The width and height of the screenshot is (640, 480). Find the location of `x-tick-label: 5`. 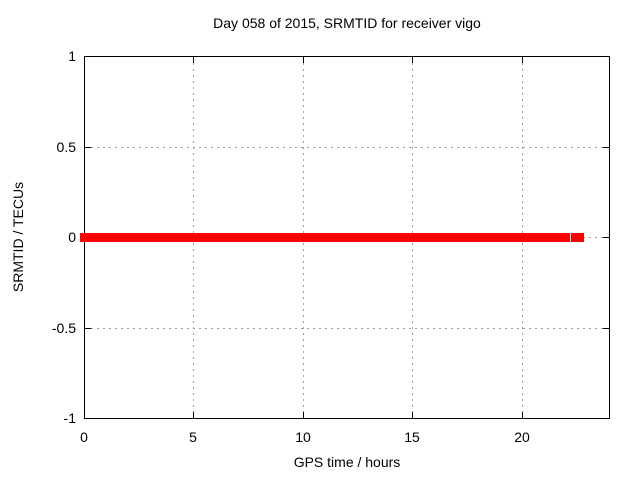

x-tick-label: 5 is located at coordinates (193, 437).